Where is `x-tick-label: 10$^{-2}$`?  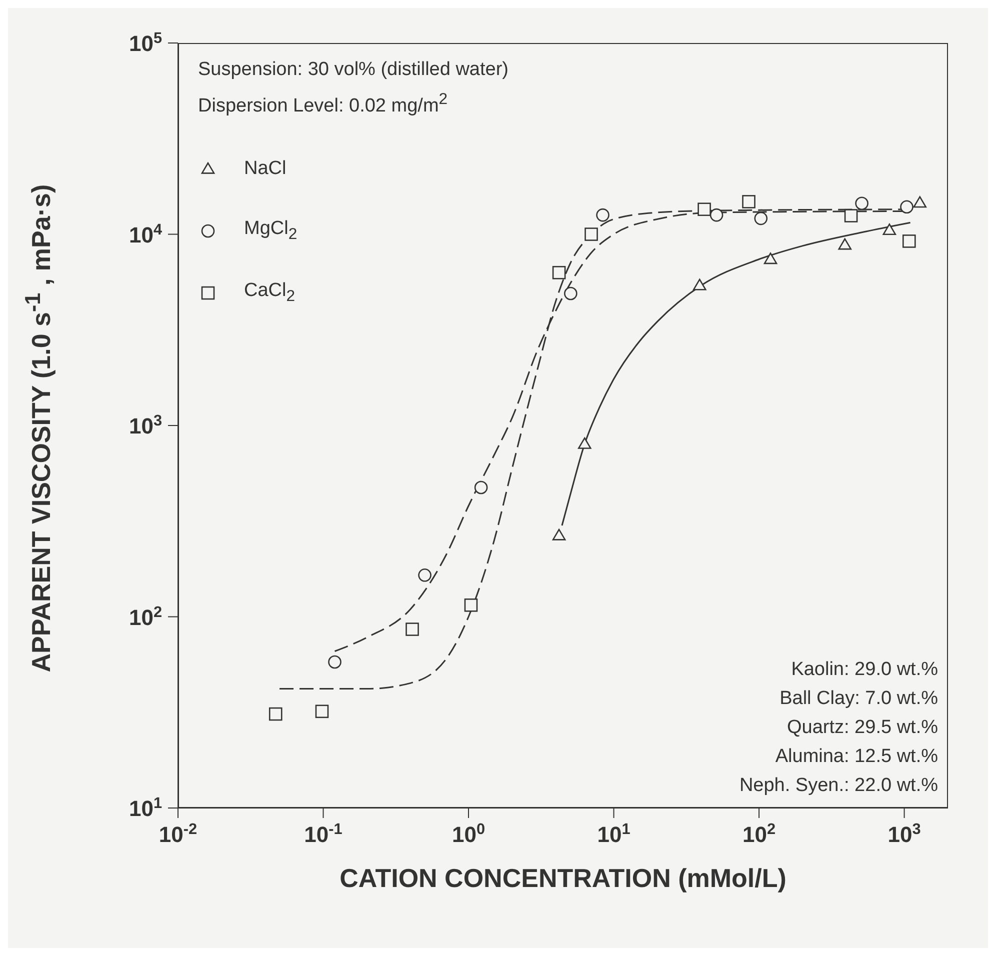 x-tick-label: 10$^{-2}$ is located at coordinates (178, 833).